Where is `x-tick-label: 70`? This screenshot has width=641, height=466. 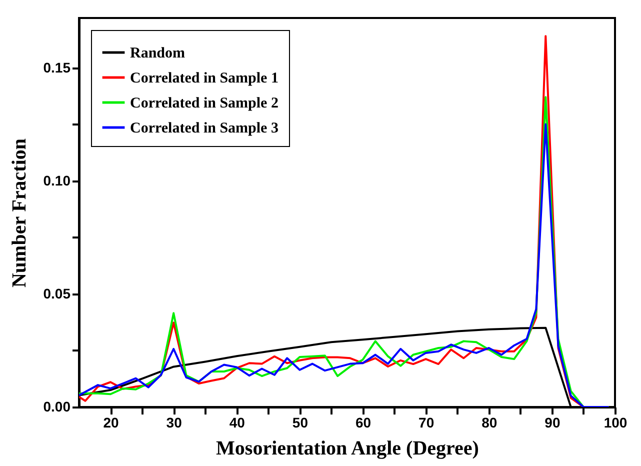 x-tick-label: 70 is located at coordinates (426, 422).